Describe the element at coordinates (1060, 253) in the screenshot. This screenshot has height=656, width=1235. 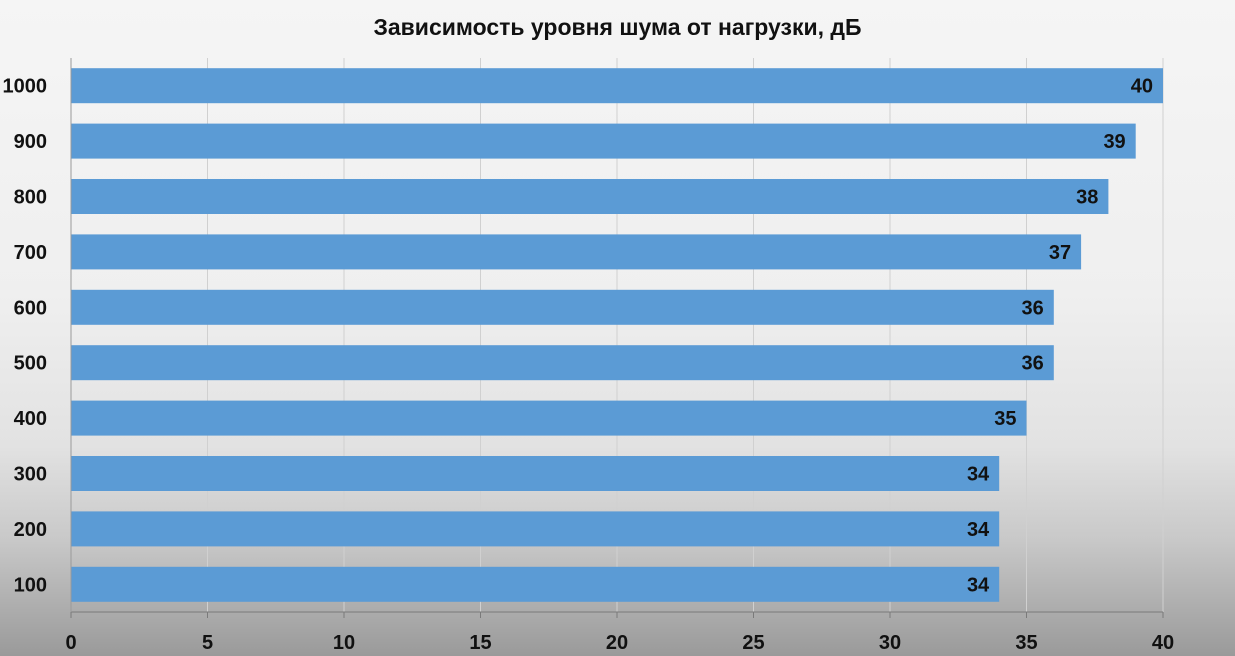
I see `data-label: 37` at that location.